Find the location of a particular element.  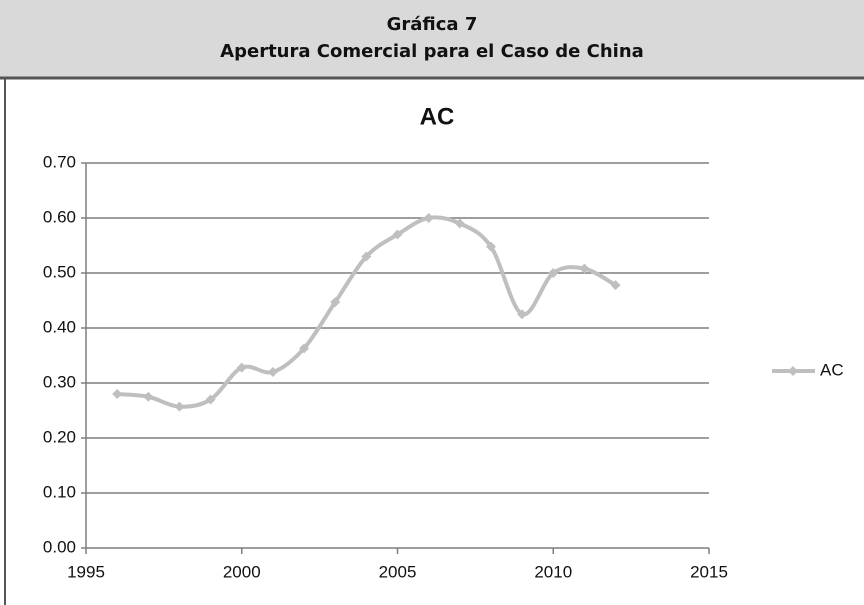

y-tick-label: 0.20 is located at coordinates (59, 436).